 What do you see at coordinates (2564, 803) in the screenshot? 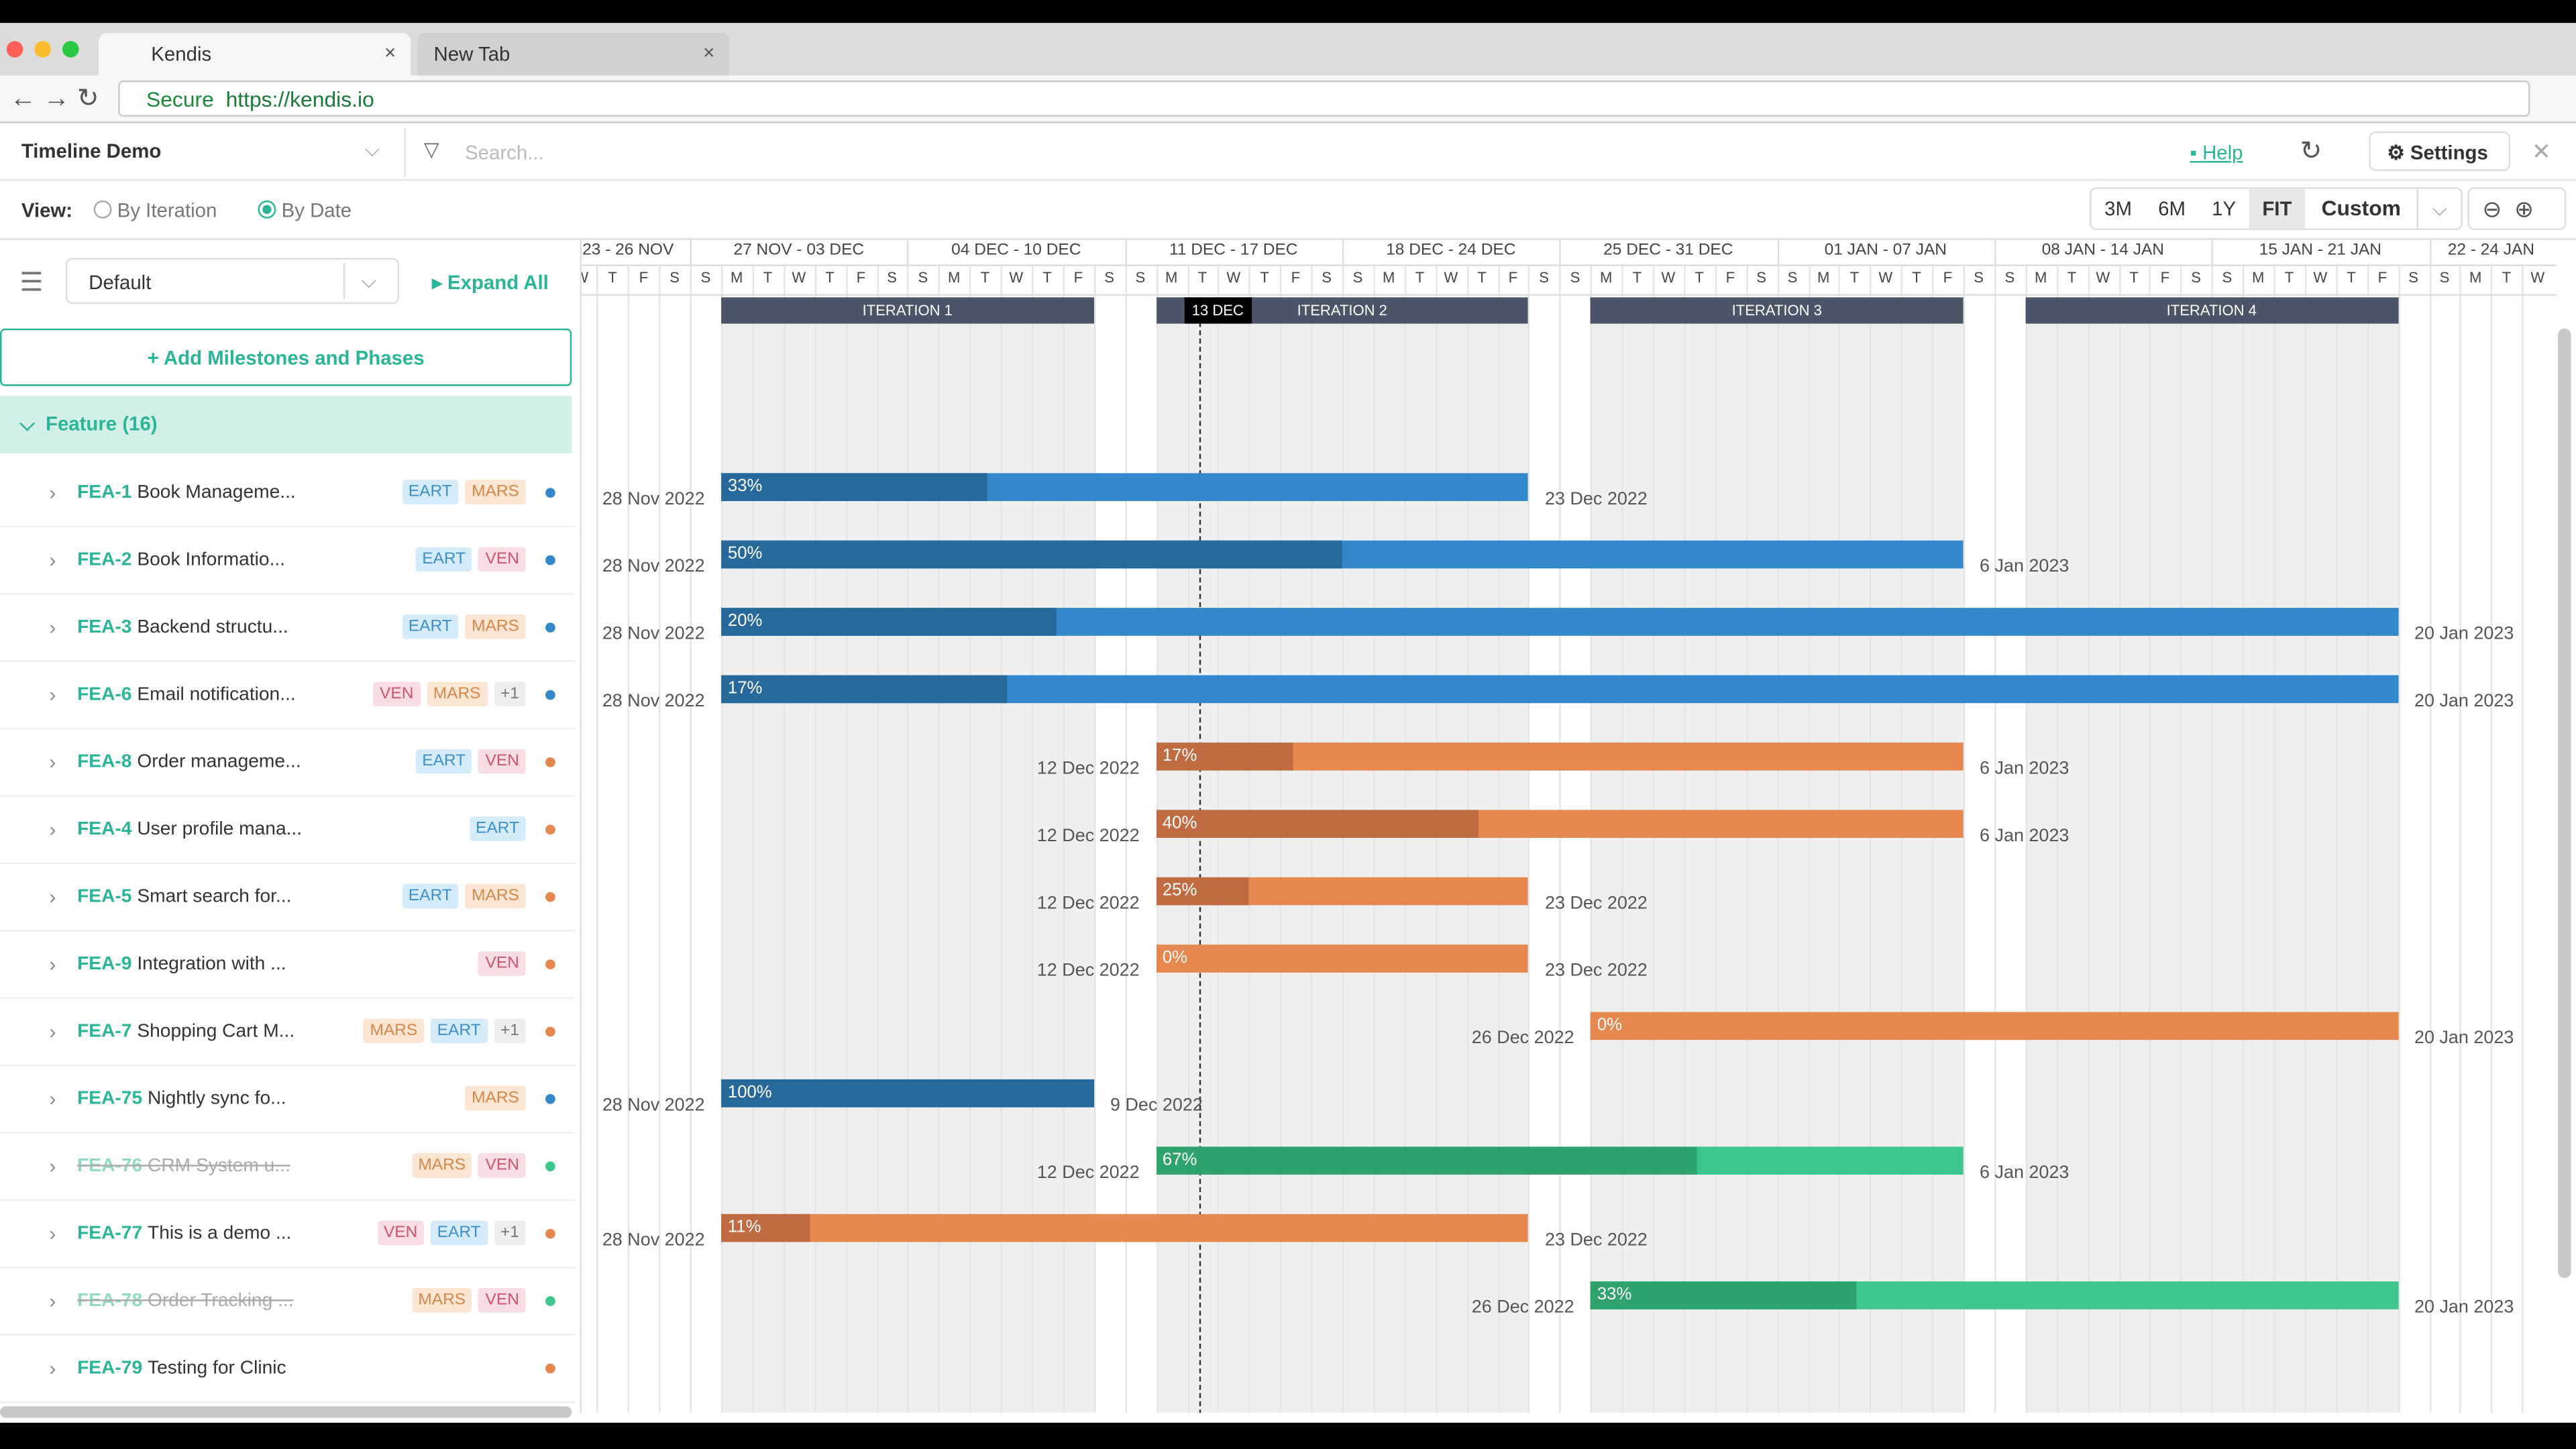
I see `v-scrollbar` at bounding box center [2564, 803].